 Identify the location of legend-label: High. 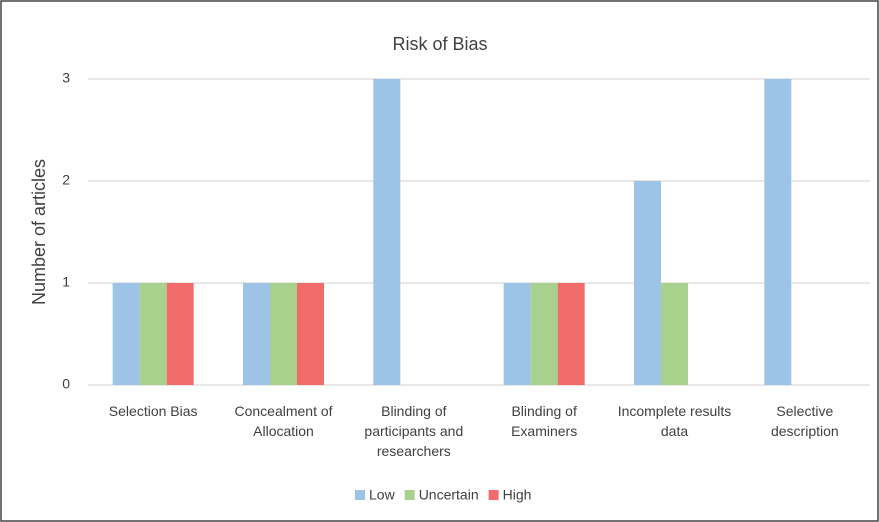
(517, 495).